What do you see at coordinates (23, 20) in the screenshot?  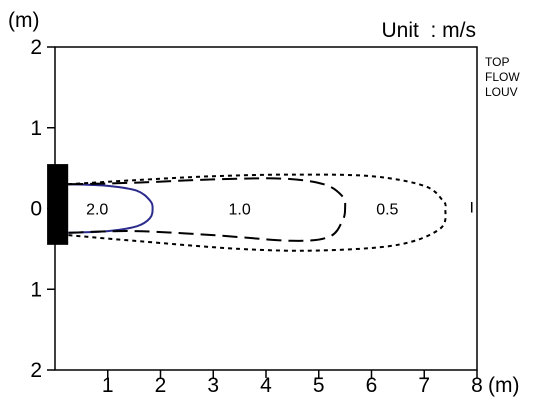 I see `y-axis-unit-label: (m)` at bounding box center [23, 20].